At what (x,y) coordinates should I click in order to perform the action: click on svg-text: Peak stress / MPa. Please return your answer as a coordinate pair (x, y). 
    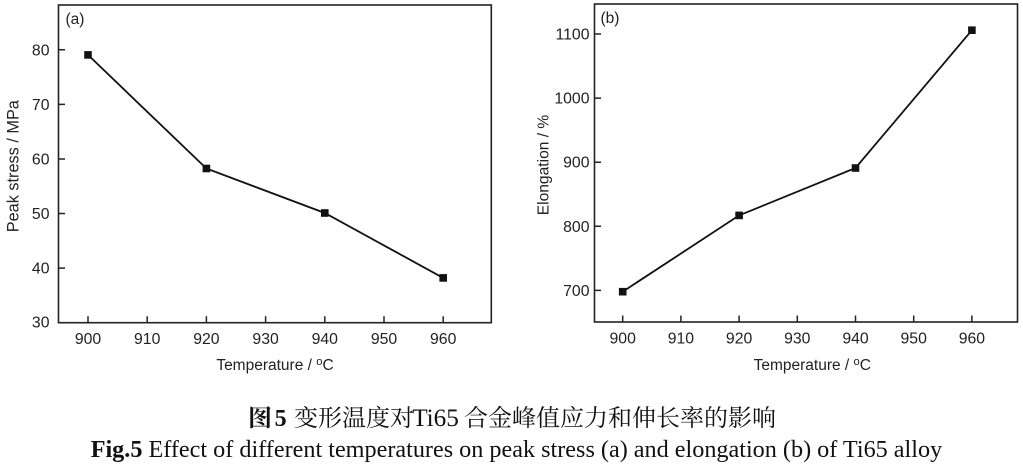
    Looking at the image, I should click on (14, 165).